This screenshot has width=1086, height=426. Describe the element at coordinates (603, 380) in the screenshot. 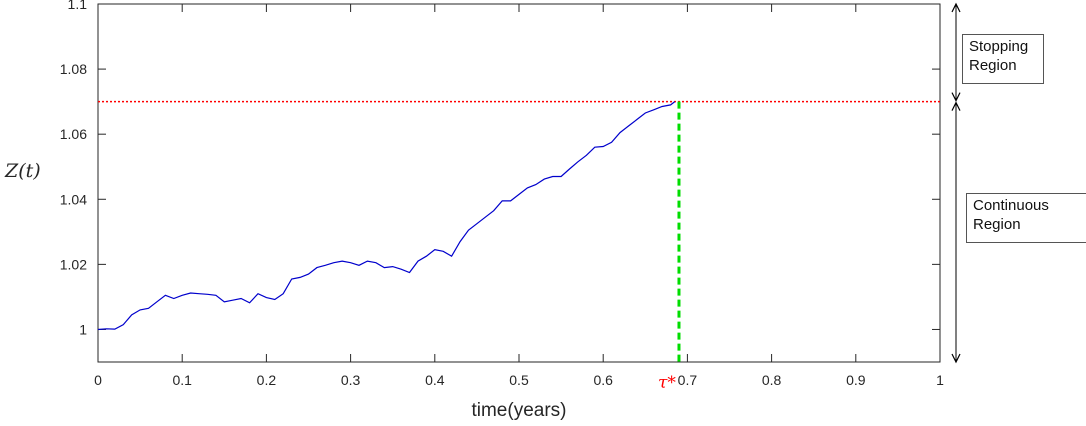

I see `x-tick-label: 0.6` at that location.